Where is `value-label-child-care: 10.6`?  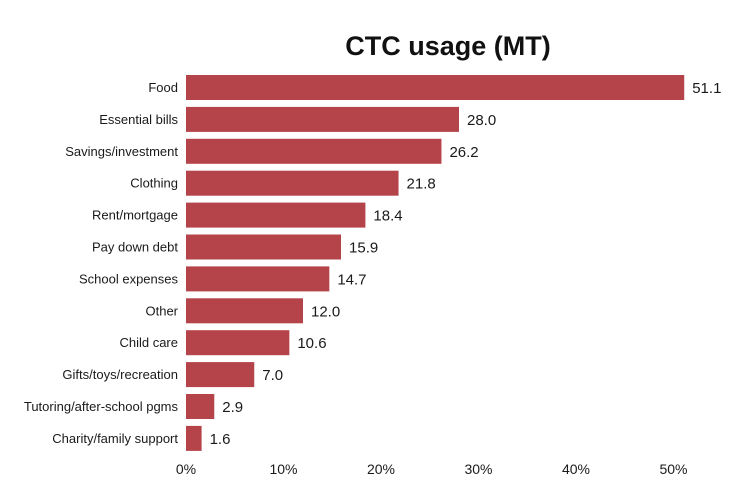
value-label-child-care: 10.6 is located at coordinates (311, 343).